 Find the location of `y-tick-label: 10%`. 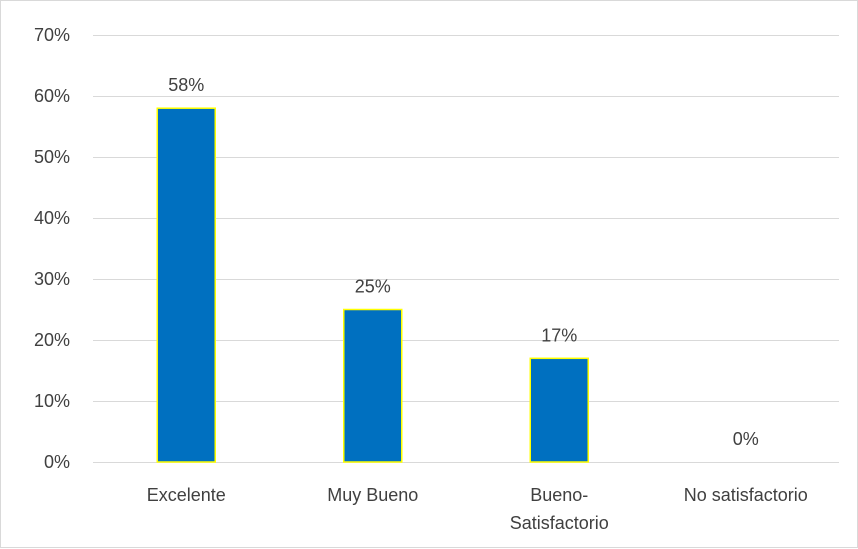

y-tick-label: 10% is located at coordinates (52, 401).